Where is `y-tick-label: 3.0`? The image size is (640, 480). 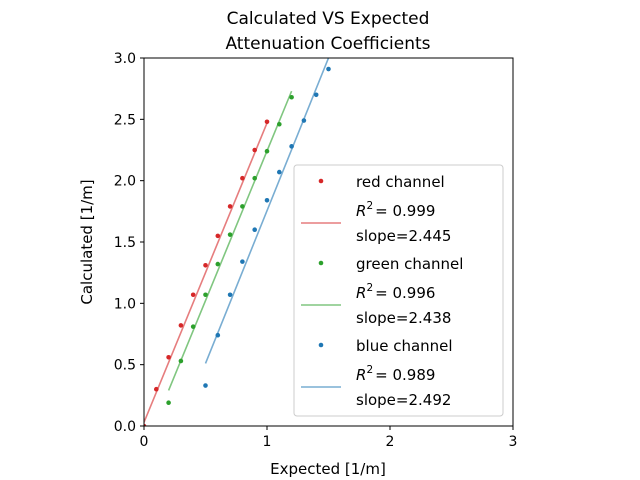
y-tick-label: 3.0 is located at coordinates (125, 59).